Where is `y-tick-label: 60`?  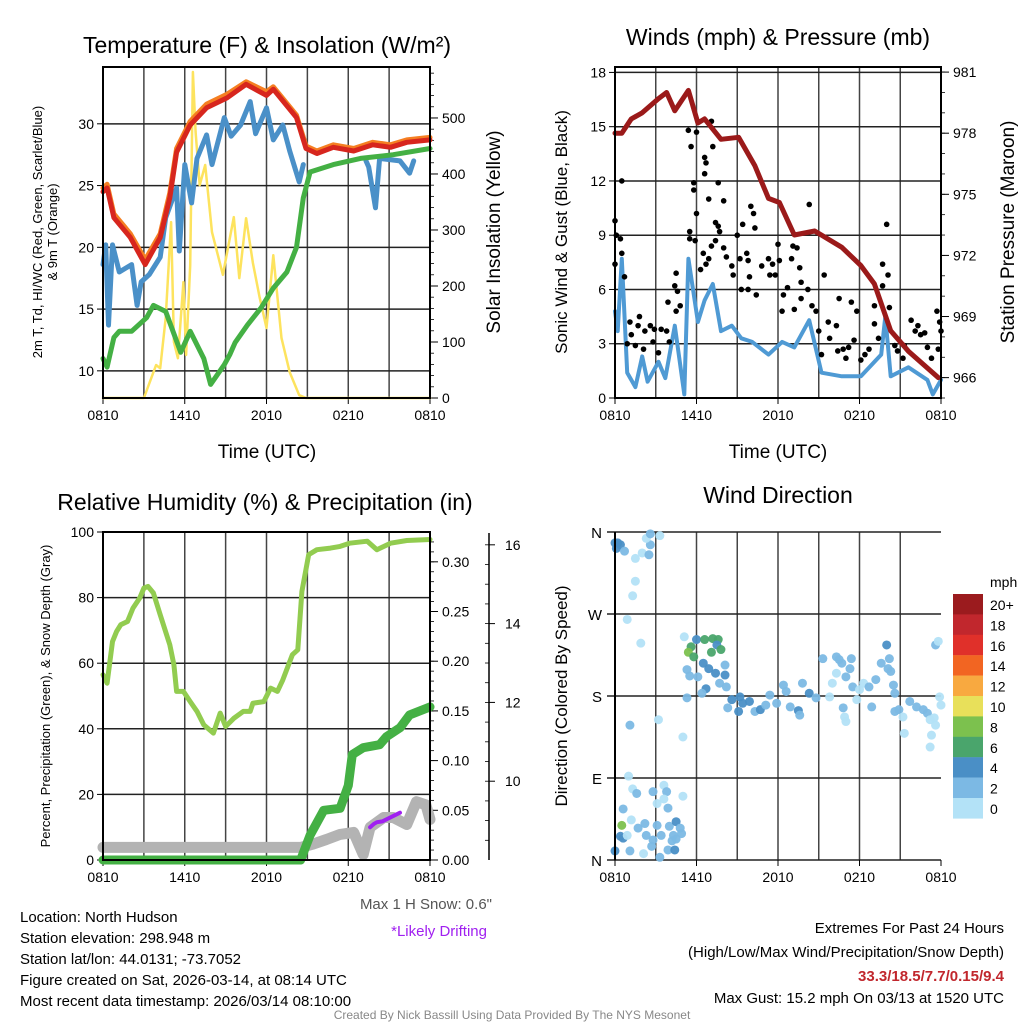 y-tick-label: 60 is located at coordinates (86, 663).